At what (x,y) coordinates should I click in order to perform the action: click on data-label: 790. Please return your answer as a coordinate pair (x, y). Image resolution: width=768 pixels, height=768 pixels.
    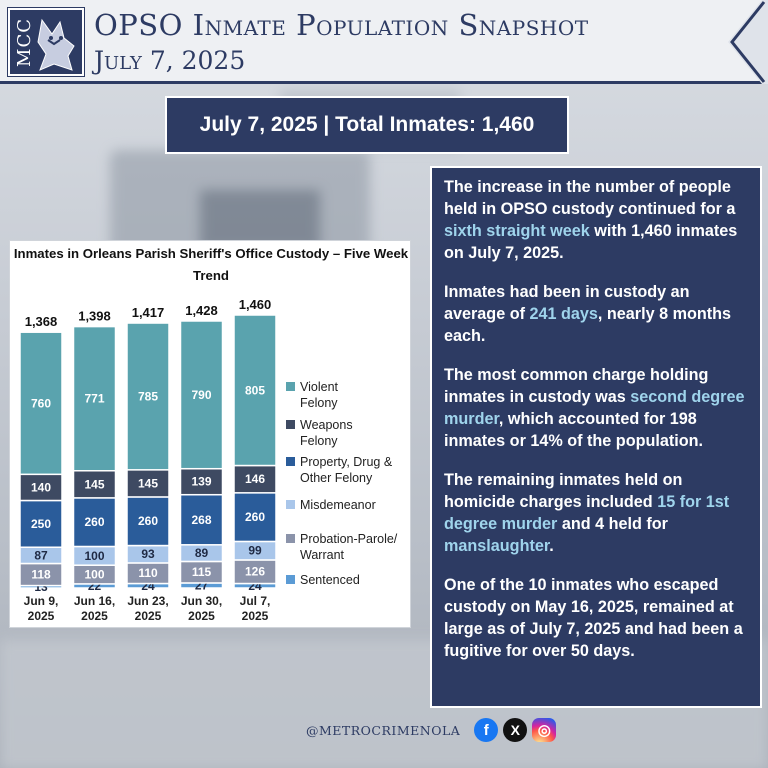
    Looking at the image, I should click on (201, 395).